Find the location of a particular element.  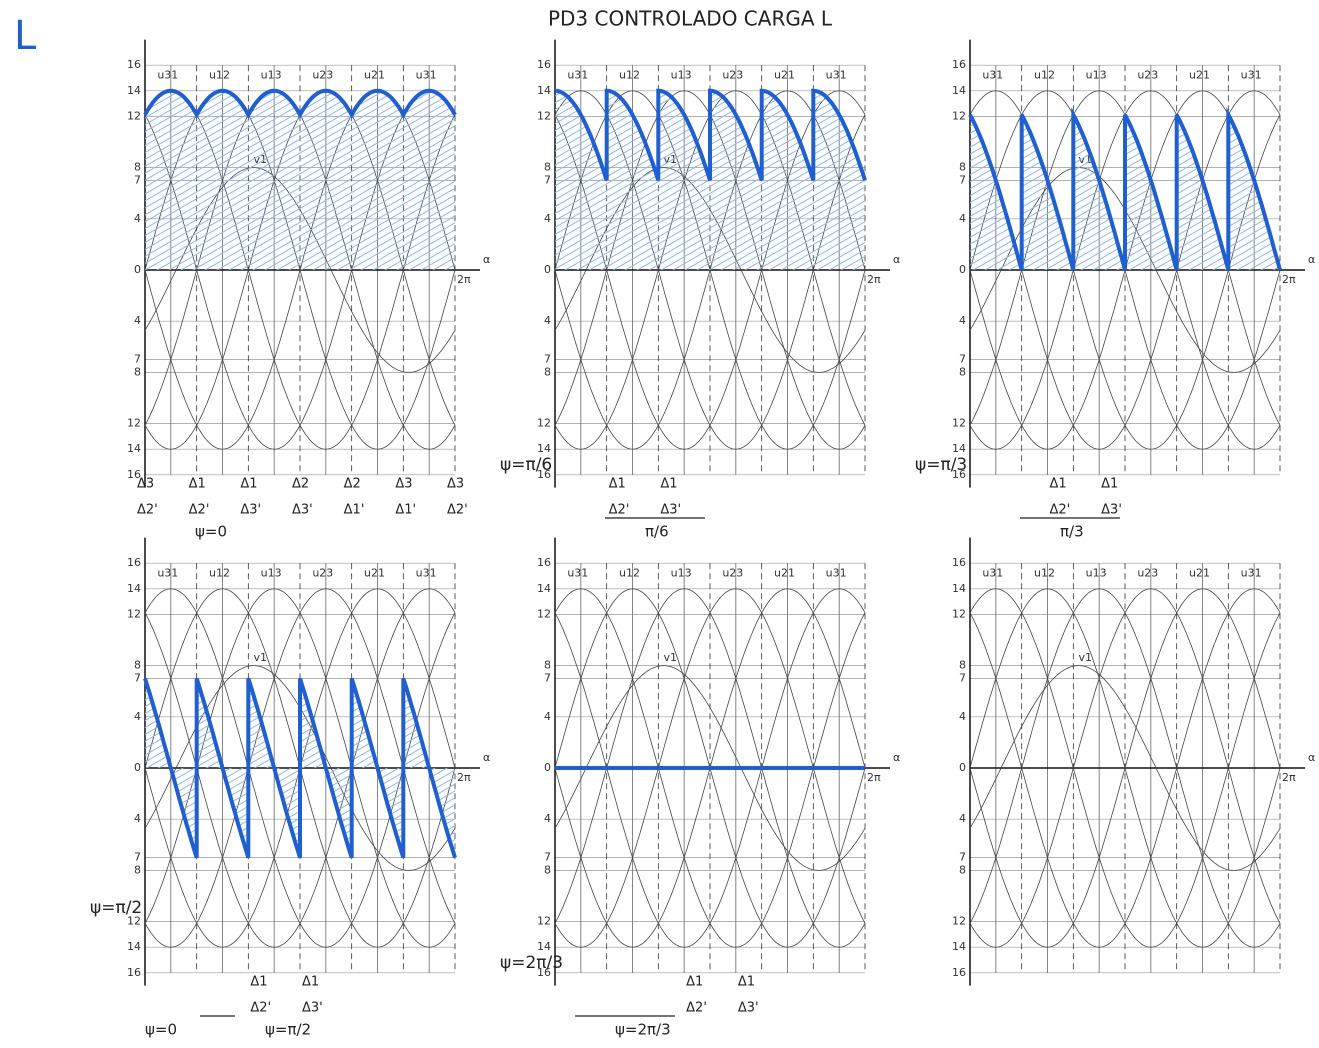

psi-label: ψ=2π/3 is located at coordinates (531, 963).